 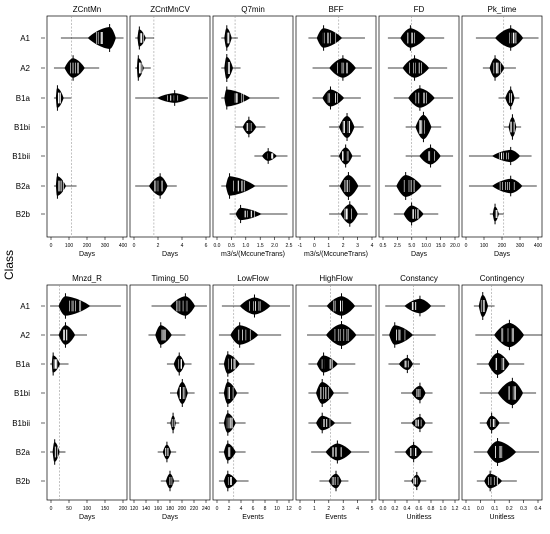 I want to click on panel-title: Constancy, so click(x=419, y=278).